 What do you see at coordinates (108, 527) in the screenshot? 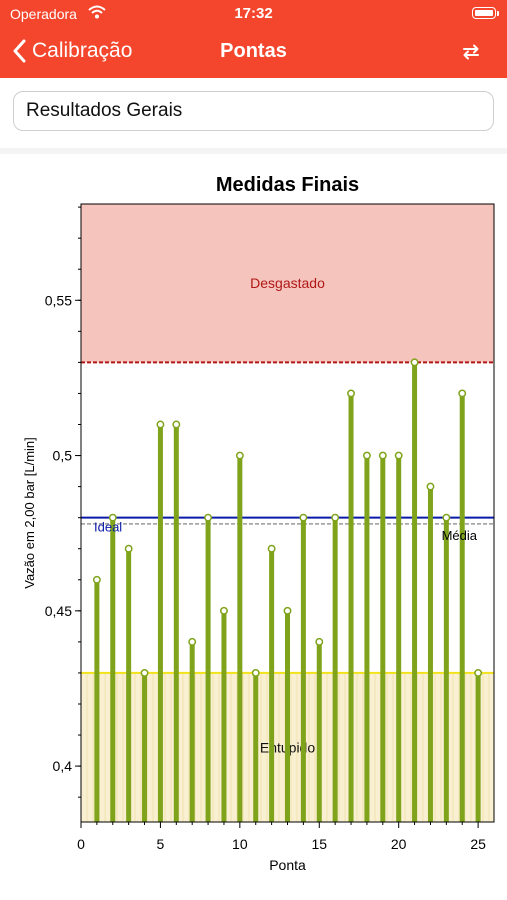
I see `reference-label-ideal: Ideal` at bounding box center [108, 527].